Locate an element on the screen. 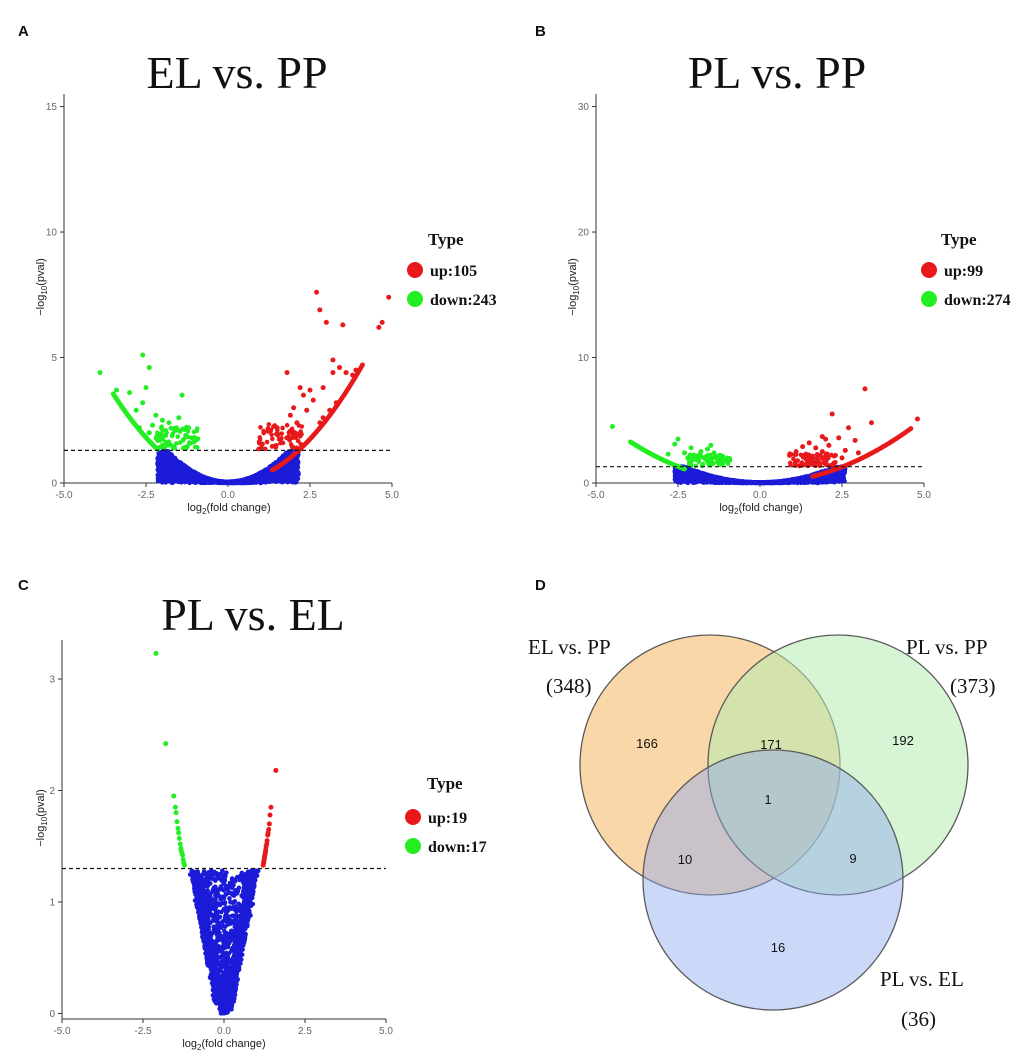 The image size is (1021, 1050). y-tick-label: 15 is located at coordinates (52, 107).